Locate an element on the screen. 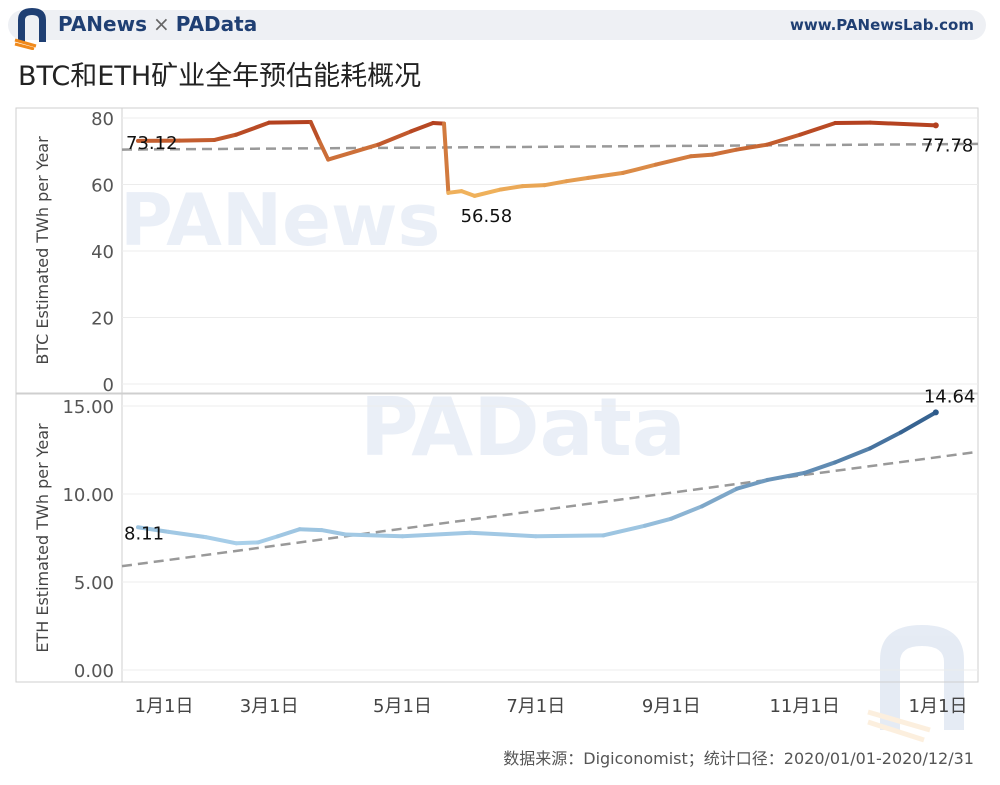 The width and height of the screenshot is (1000, 785). data-label: 14.64 is located at coordinates (950, 396).